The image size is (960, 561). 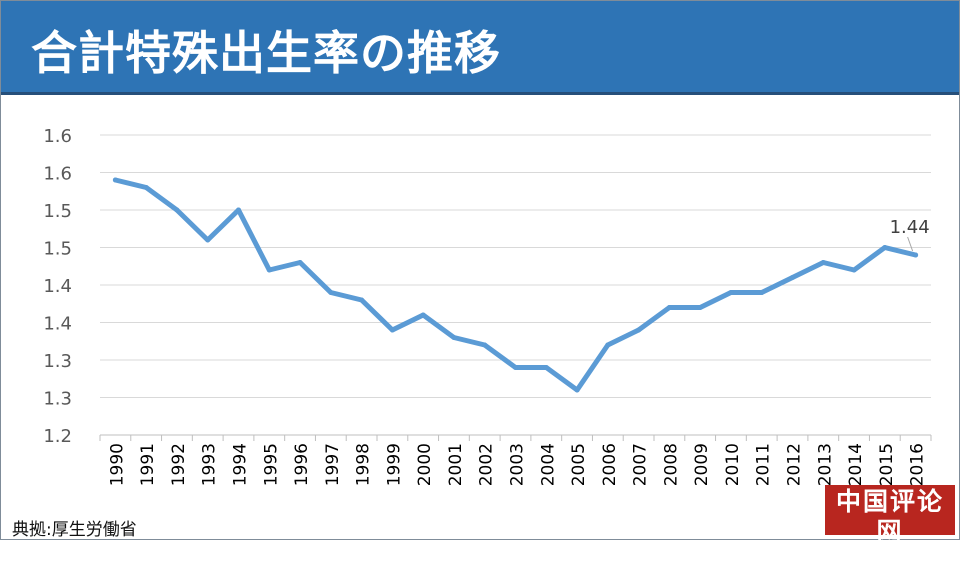 What do you see at coordinates (890, 553) in the screenshot?
I see `watermark-url: chinareview.com.cn` at bounding box center [890, 553].